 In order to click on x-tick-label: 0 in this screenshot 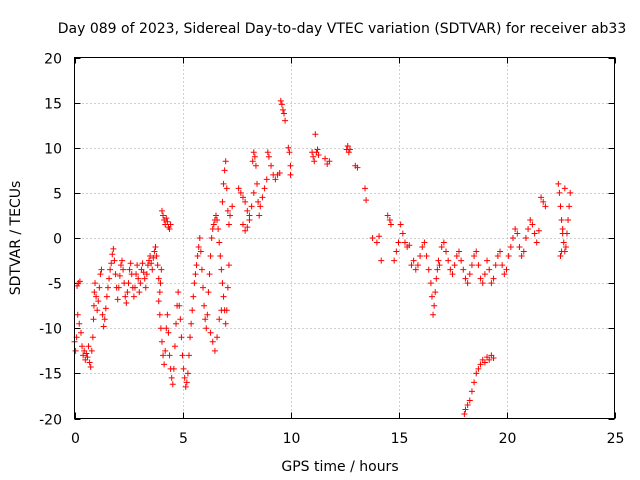, I will do `click(75, 439)`.